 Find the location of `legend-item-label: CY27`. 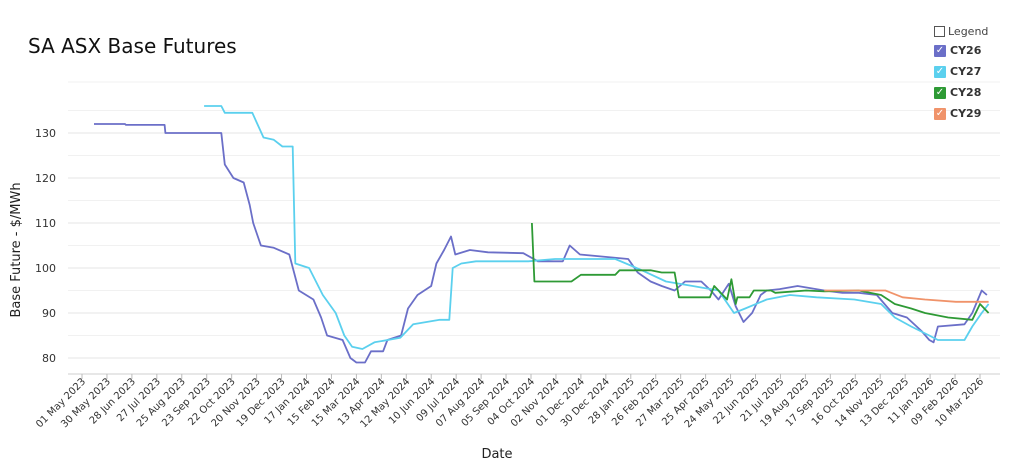

legend-item-label: CY27 is located at coordinates (966, 71).